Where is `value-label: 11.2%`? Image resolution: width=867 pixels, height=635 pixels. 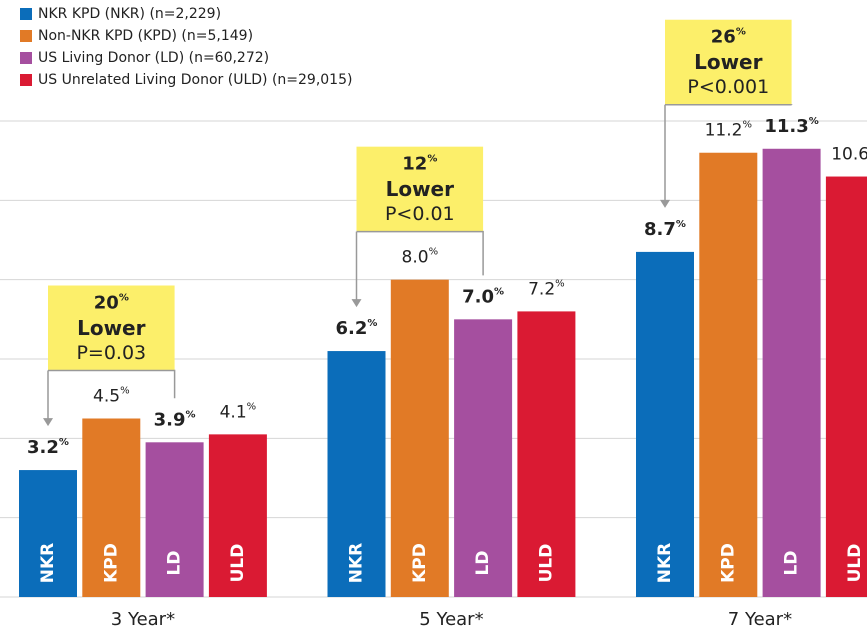
value-label: 11.2% is located at coordinates (728, 130).